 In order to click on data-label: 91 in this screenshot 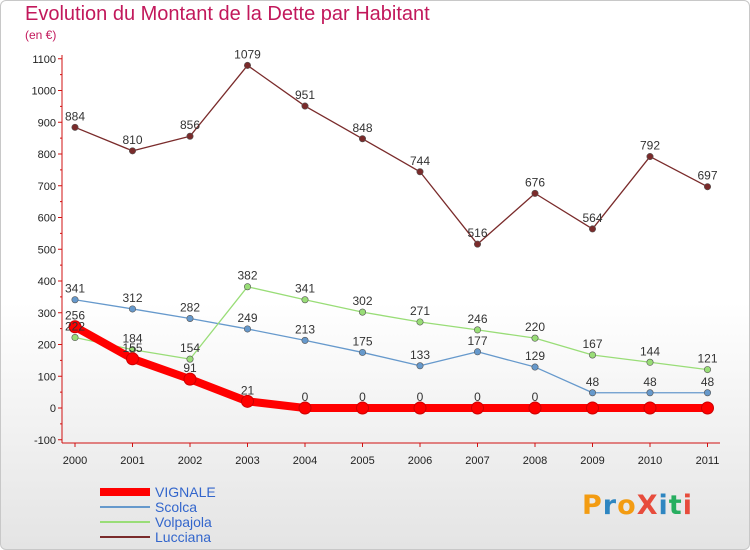, I will do `click(190, 368)`.